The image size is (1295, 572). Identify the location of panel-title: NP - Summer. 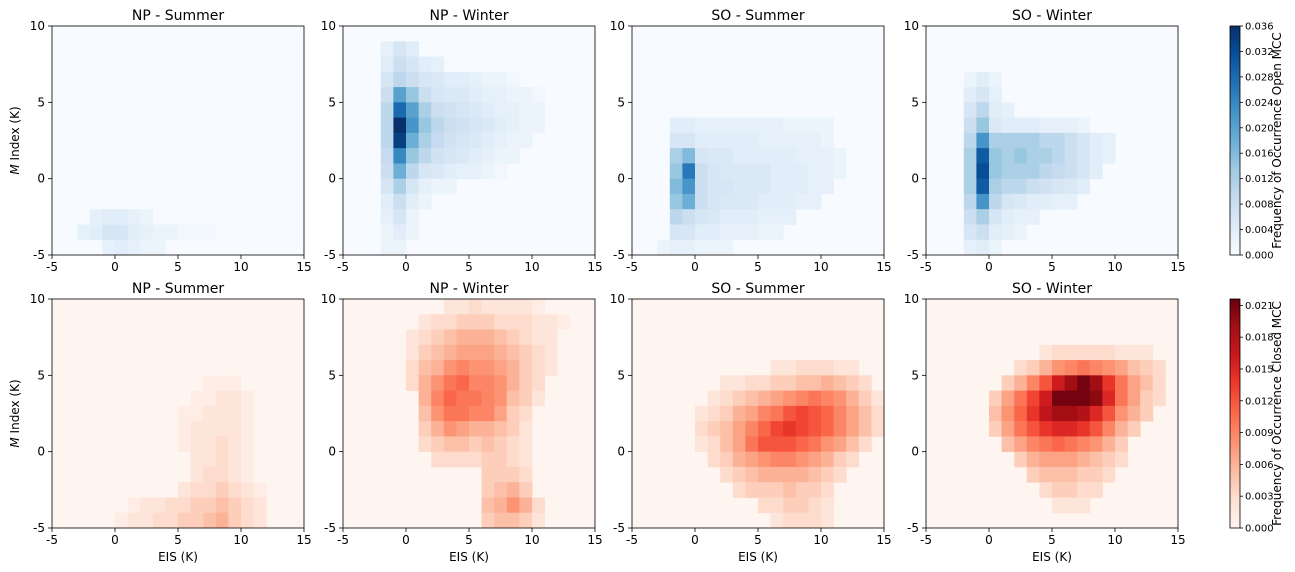
(178, 16).